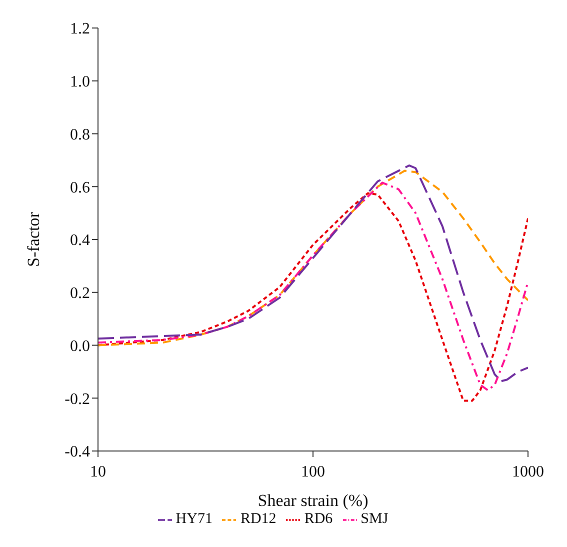  What do you see at coordinates (98, 471) in the screenshot?
I see `x-tick-label: 10` at bounding box center [98, 471].